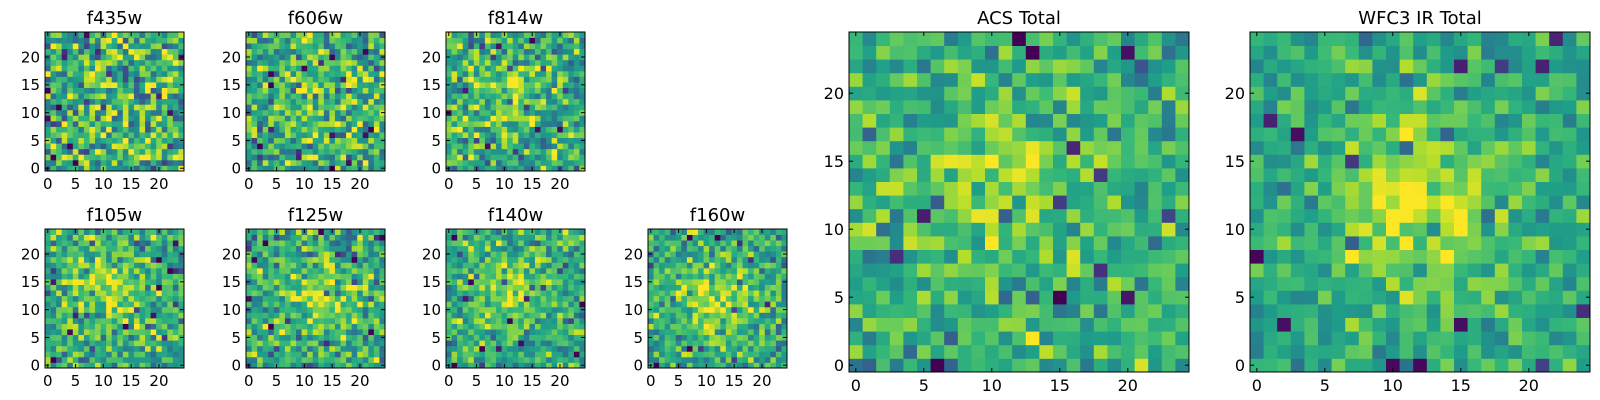  What do you see at coordinates (103, 381) in the screenshot?
I see `x-tick-label: 10` at bounding box center [103, 381].